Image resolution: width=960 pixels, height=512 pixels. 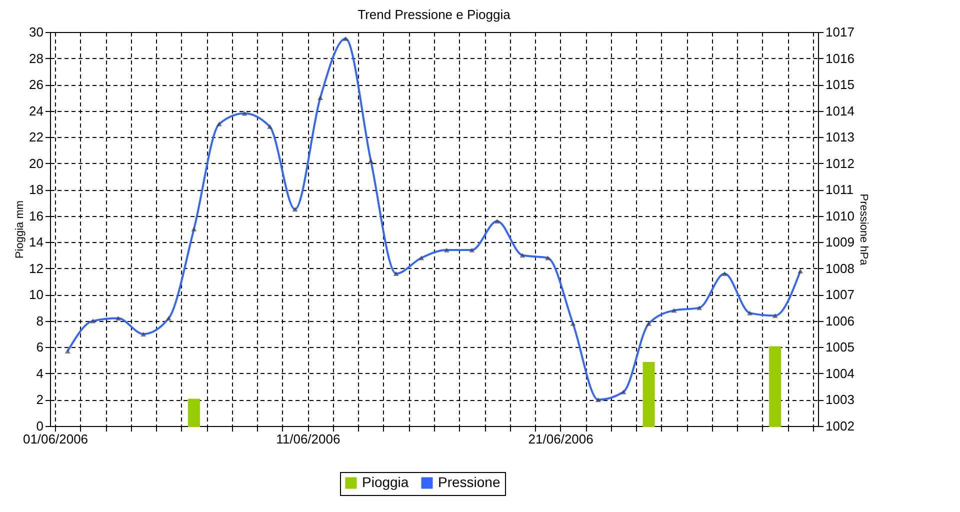 I want to click on y2-tick-label: 1005, so click(x=840, y=347).